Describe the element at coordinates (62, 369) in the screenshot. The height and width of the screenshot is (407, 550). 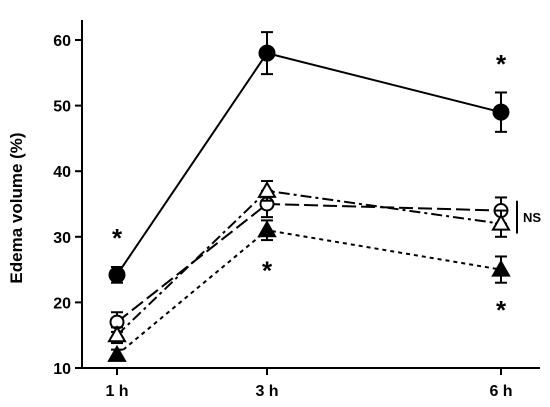
I see `y-tick-label: 10` at that location.